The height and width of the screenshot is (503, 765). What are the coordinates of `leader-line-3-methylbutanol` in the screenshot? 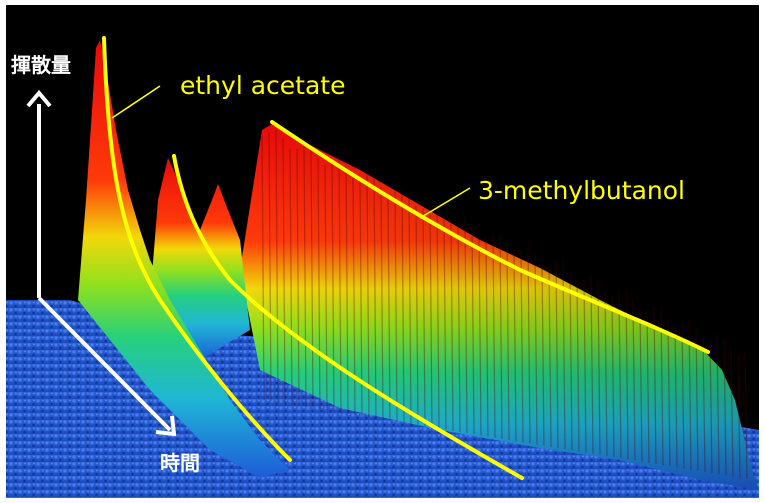 It's located at (445, 203).